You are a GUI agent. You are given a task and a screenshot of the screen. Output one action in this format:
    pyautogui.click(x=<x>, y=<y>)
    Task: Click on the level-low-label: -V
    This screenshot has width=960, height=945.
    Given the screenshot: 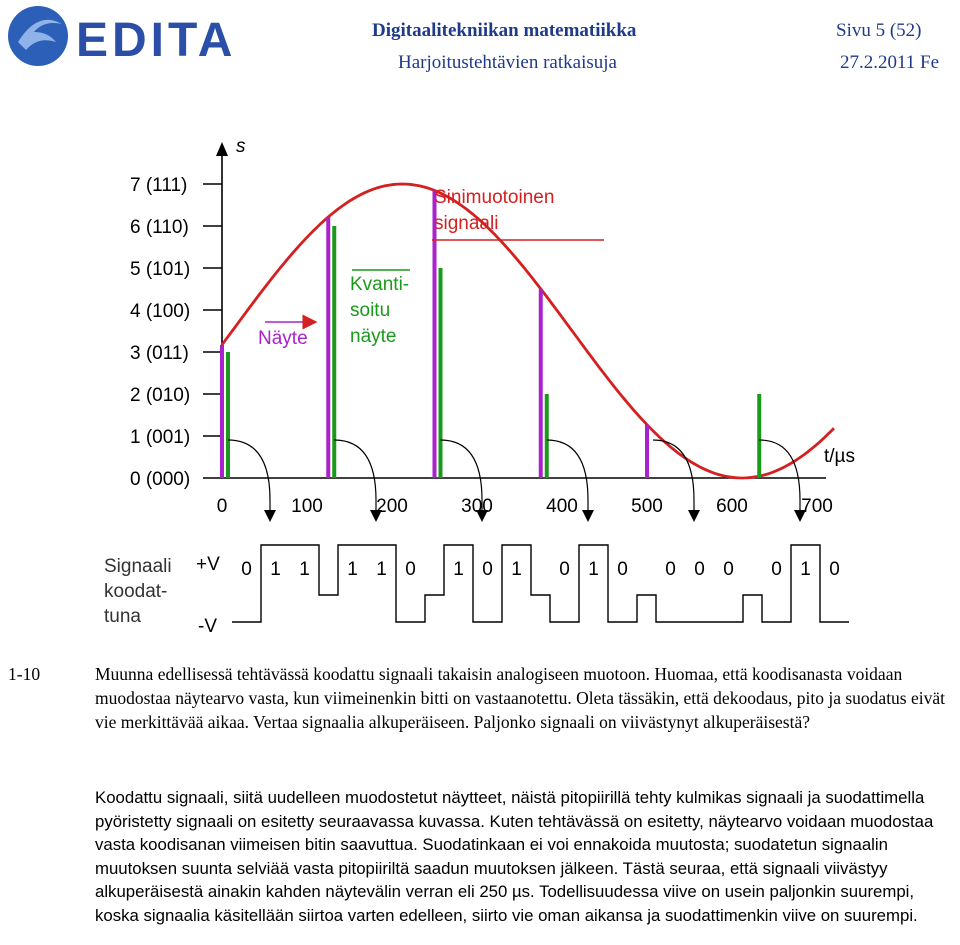 What is the action you would take?
    pyautogui.click(x=207, y=626)
    